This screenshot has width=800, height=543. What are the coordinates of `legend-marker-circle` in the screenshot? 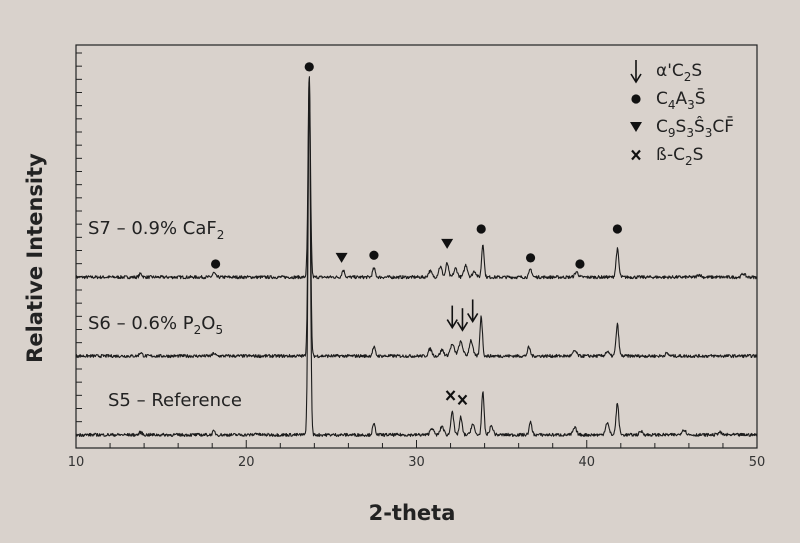 It's located at (636, 99).